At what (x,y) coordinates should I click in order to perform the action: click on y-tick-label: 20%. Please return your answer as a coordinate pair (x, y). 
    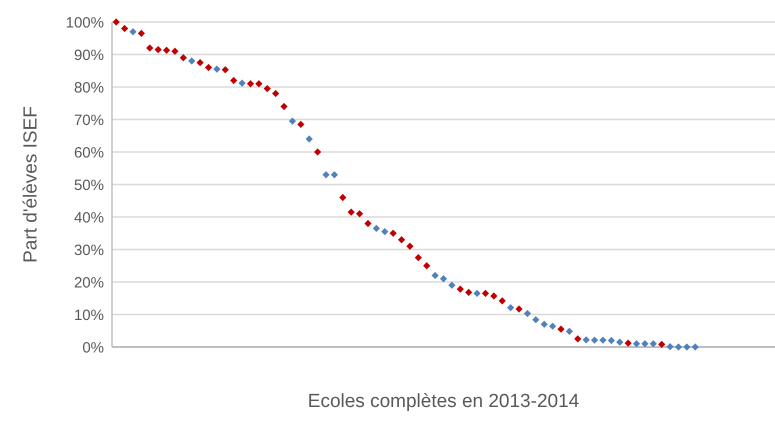
    Looking at the image, I should click on (89, 283).